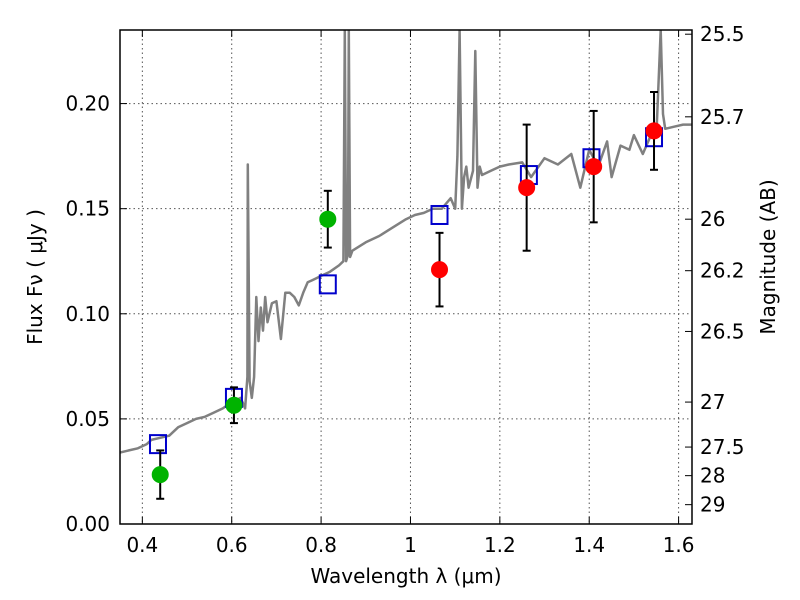 This screenshot has width=800, height=600. Describe the element at coordinates (232, 545) in the screenshot. I see `x-tick-label: 0.6` at that location.